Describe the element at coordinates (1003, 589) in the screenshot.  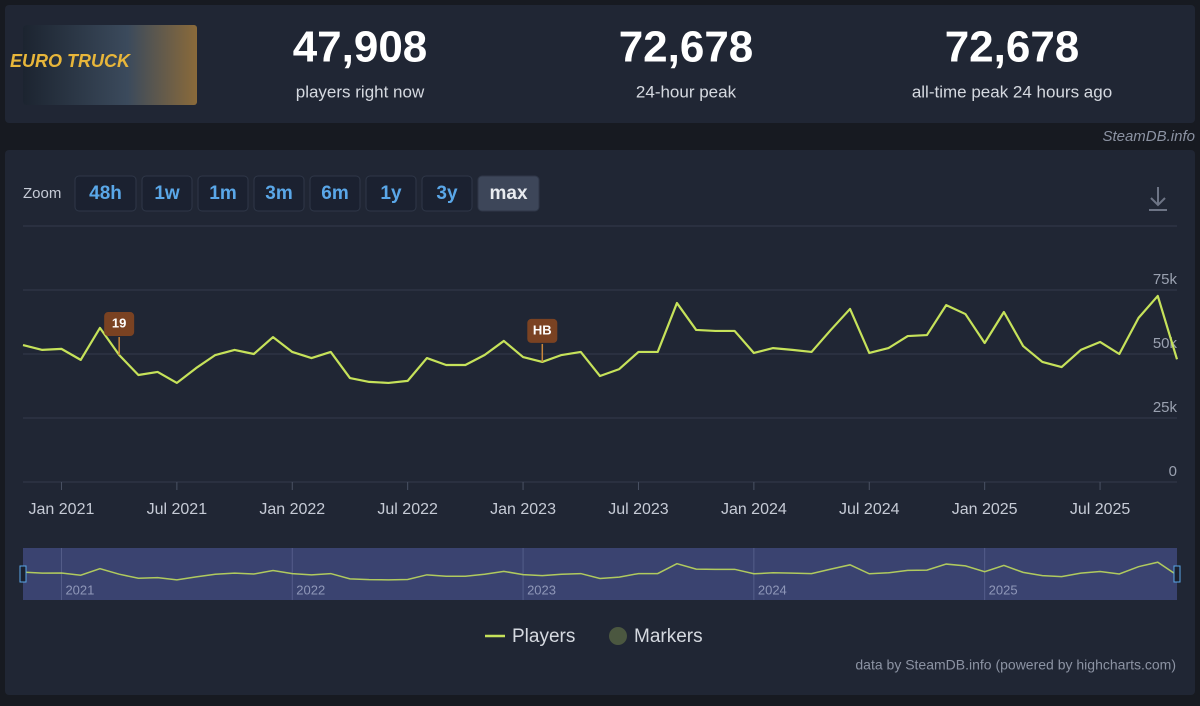
I see `navigator-label: 2025` at that location.